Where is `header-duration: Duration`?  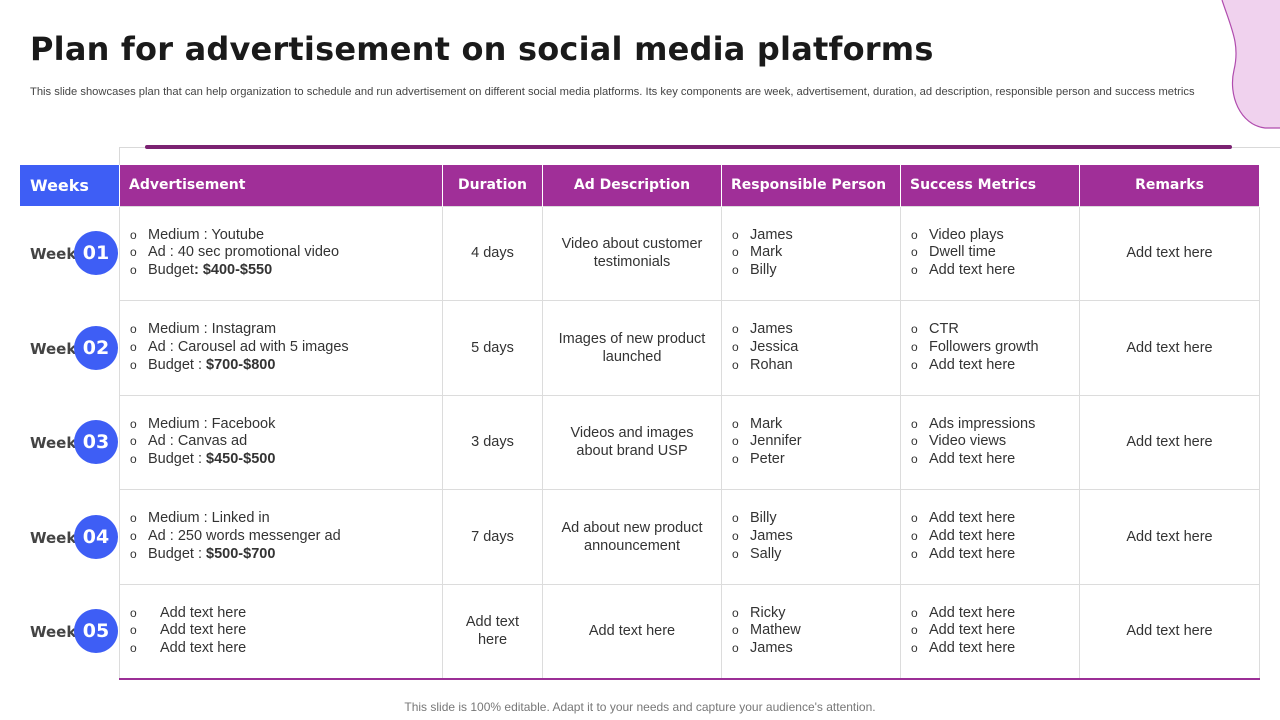
header-duration: Duration is located at coordinates (492, 185).